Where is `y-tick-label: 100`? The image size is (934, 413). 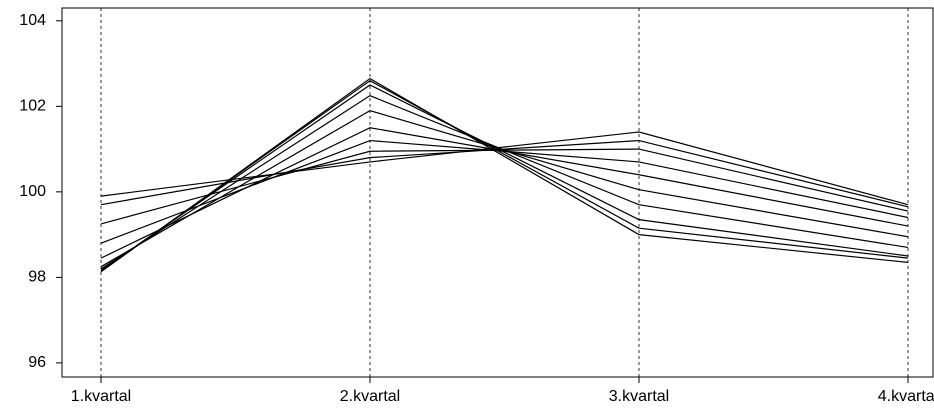
y-tick-label: 100 is located at coordinates (32, 191).